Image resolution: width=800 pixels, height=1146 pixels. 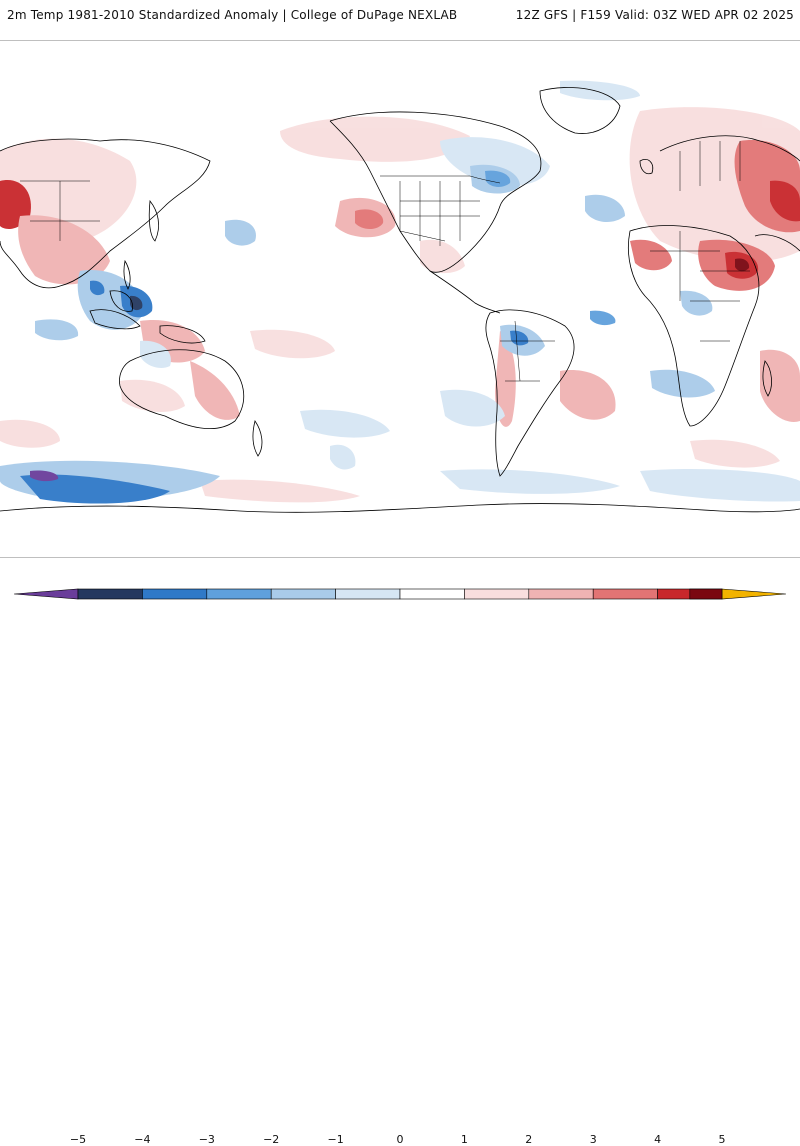 I want to click on australia-coastline, so click(x=181, y=389).